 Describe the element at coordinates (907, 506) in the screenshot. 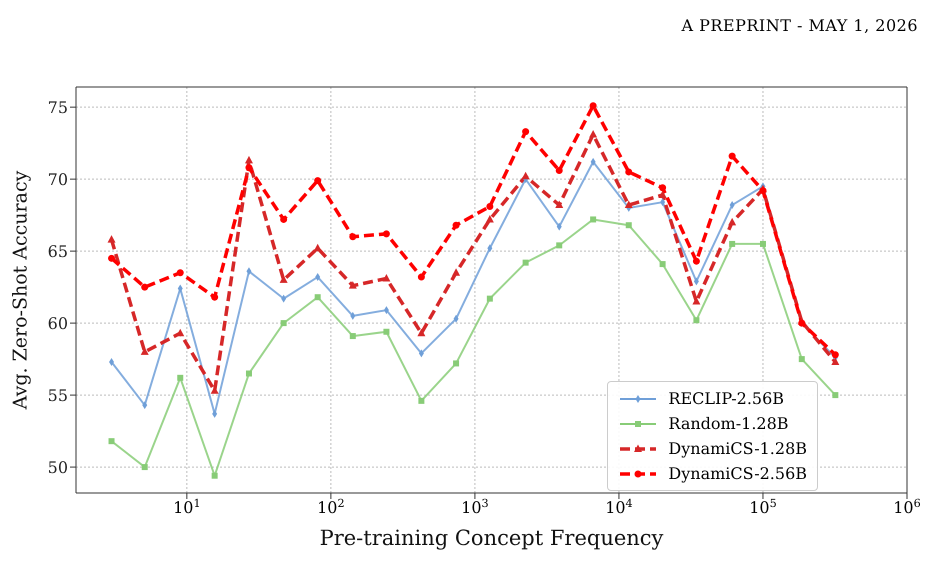

I see `x-tick-label: 10$^{6}$` at that location.